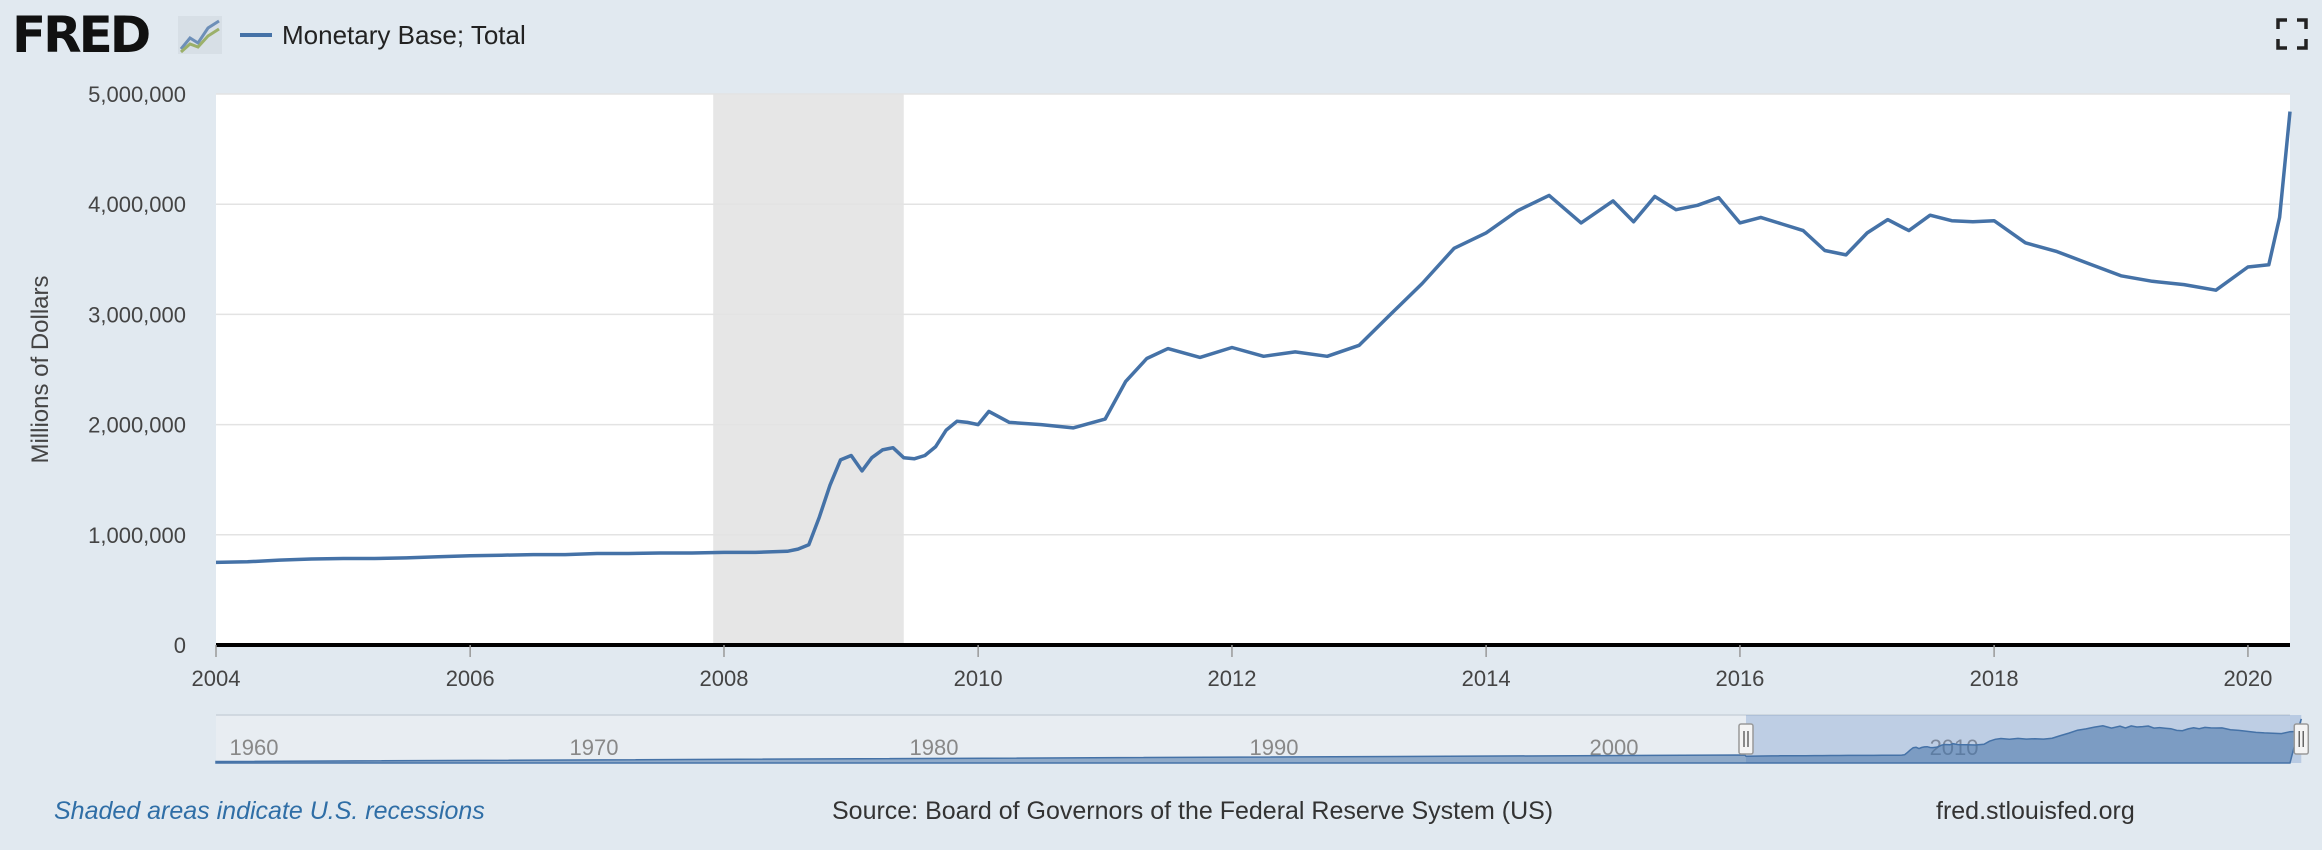  I want to click on legend-swatch, so click(256, 35).